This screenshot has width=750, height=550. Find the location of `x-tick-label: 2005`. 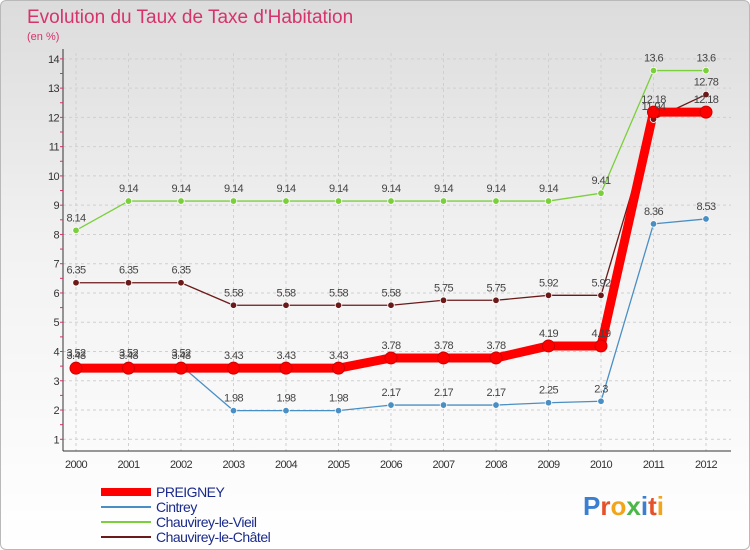

x-tick-label: 2005 is located at coordinates (338, 465).